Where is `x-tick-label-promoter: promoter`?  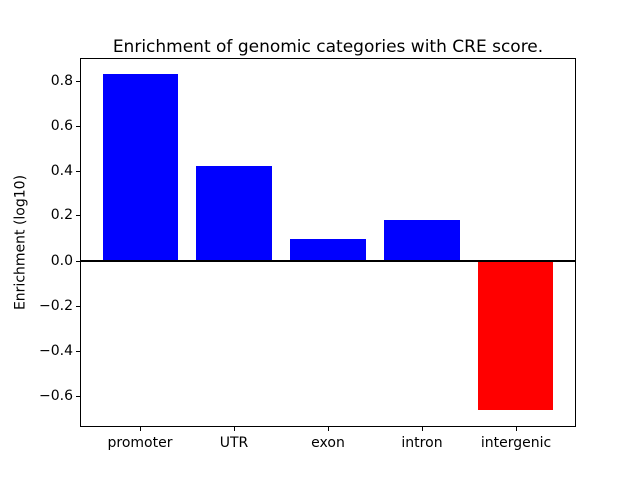 x-tick-label-promoter: promoter is located at coordinates (140, 443).